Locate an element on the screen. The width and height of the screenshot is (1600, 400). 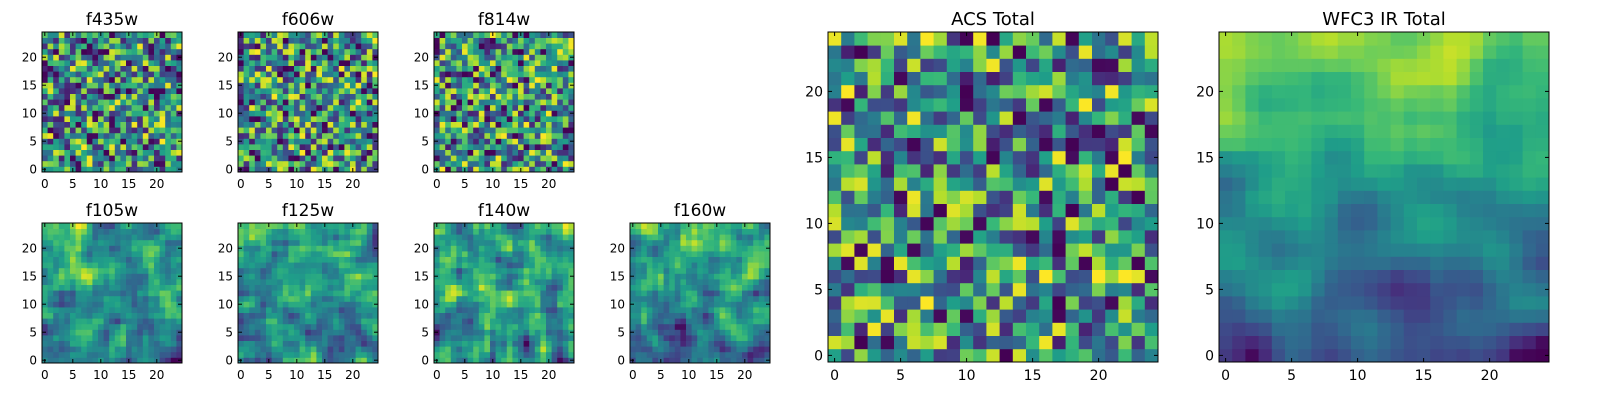
axes-frame is located at coordinates (112, 102).